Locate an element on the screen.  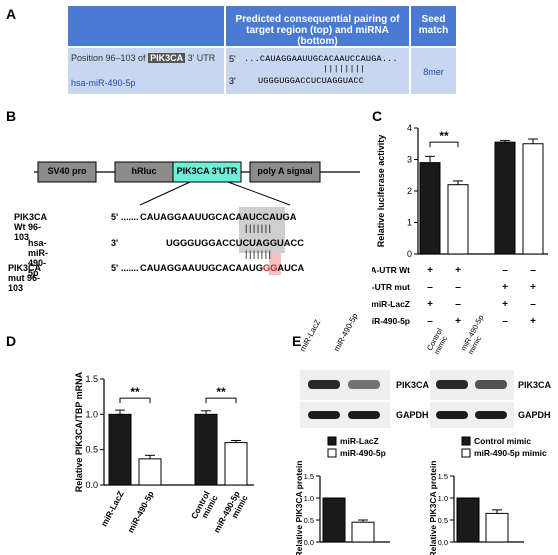
box-utr is located at coordinates (207, 172).